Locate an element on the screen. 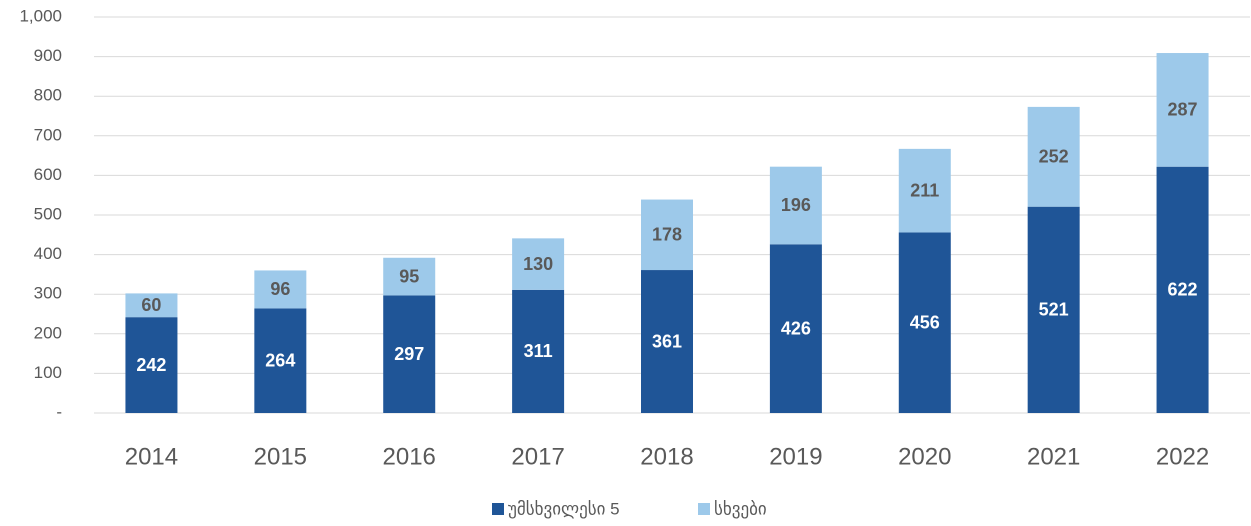 The width and height of the screenshot is (1251, 526). data-label: 426 is located at coordinates (796, 328).